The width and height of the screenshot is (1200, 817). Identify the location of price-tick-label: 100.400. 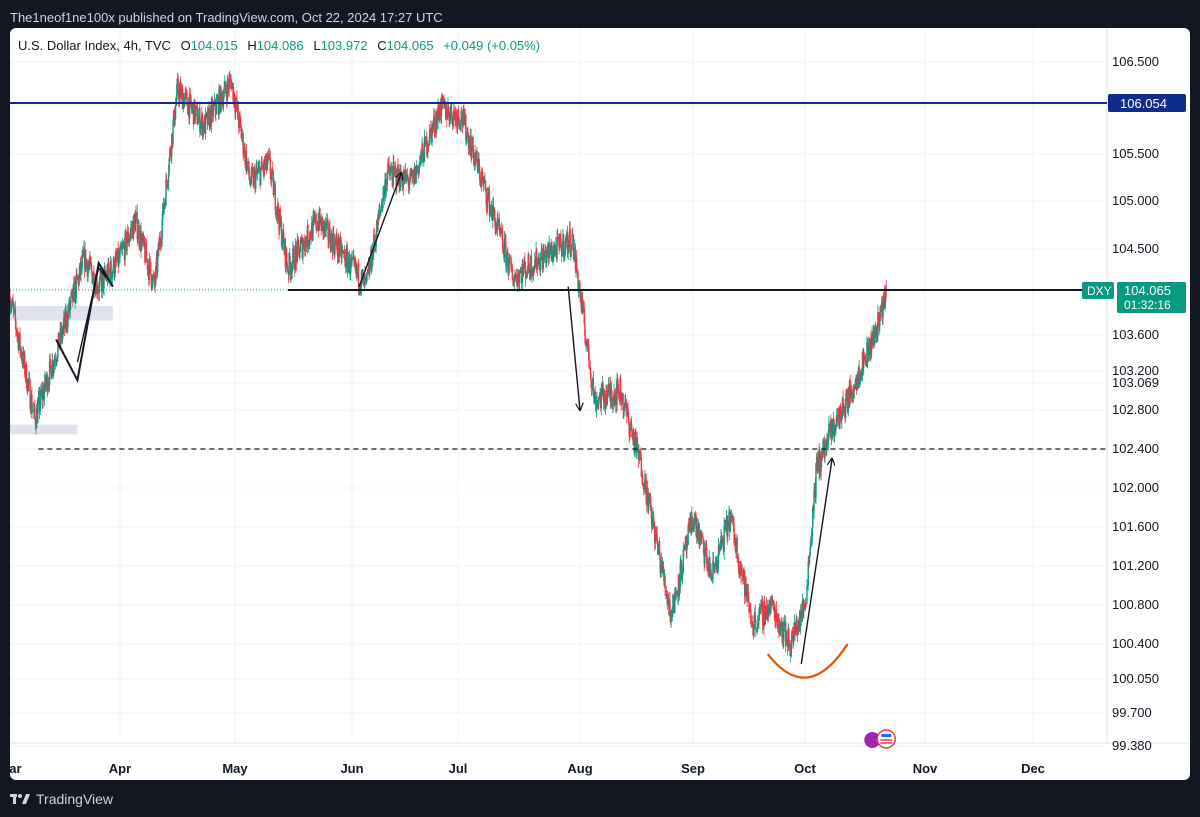
(1135, 643).